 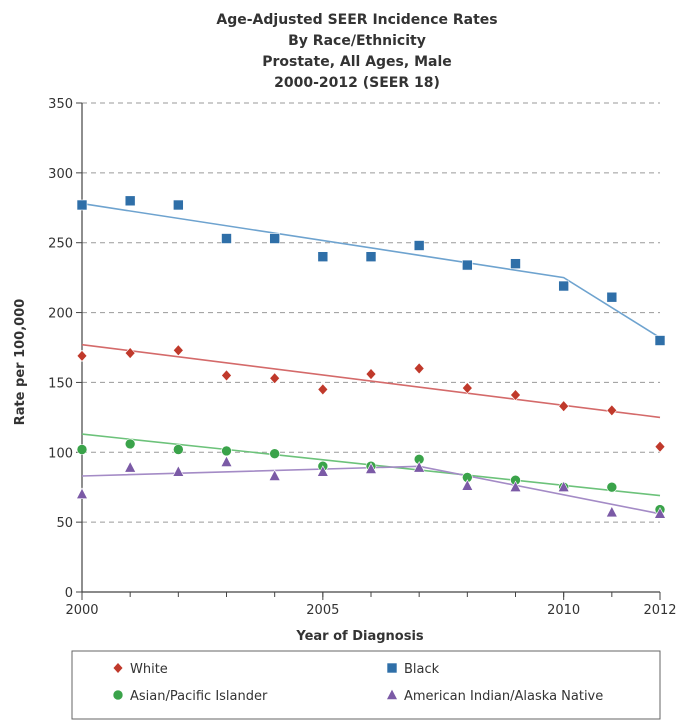 I want to click on y-tick-label: 200, so click(x=60, y=314).